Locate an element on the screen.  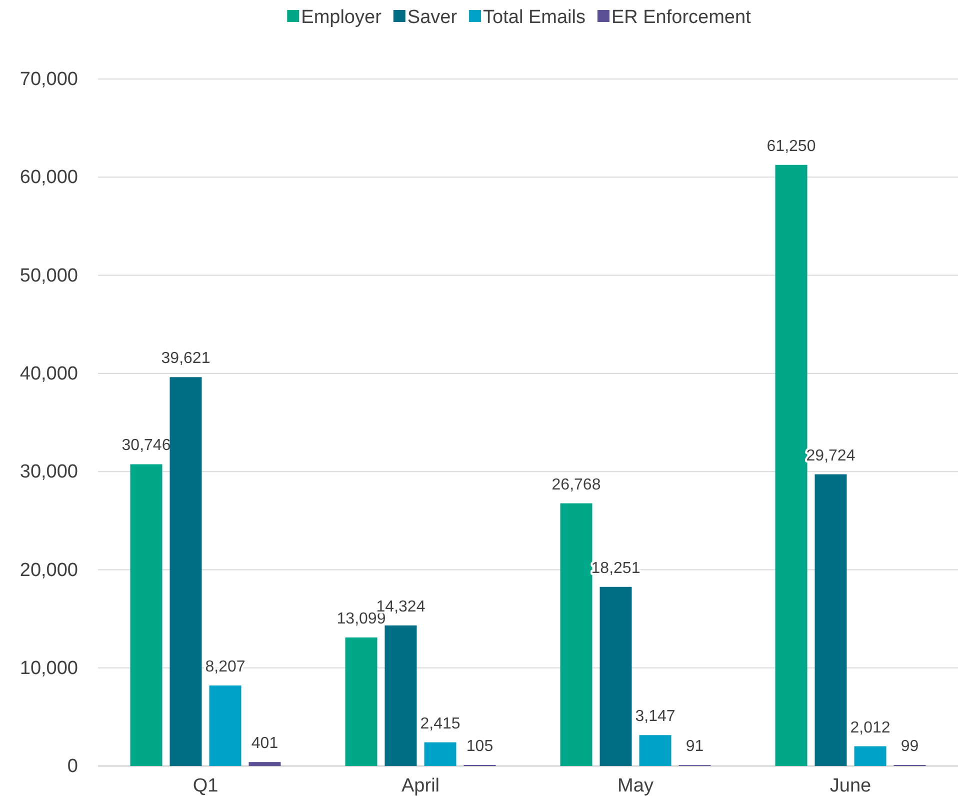
y-tick-label: 60,000 is located at coordinates (49, 177).